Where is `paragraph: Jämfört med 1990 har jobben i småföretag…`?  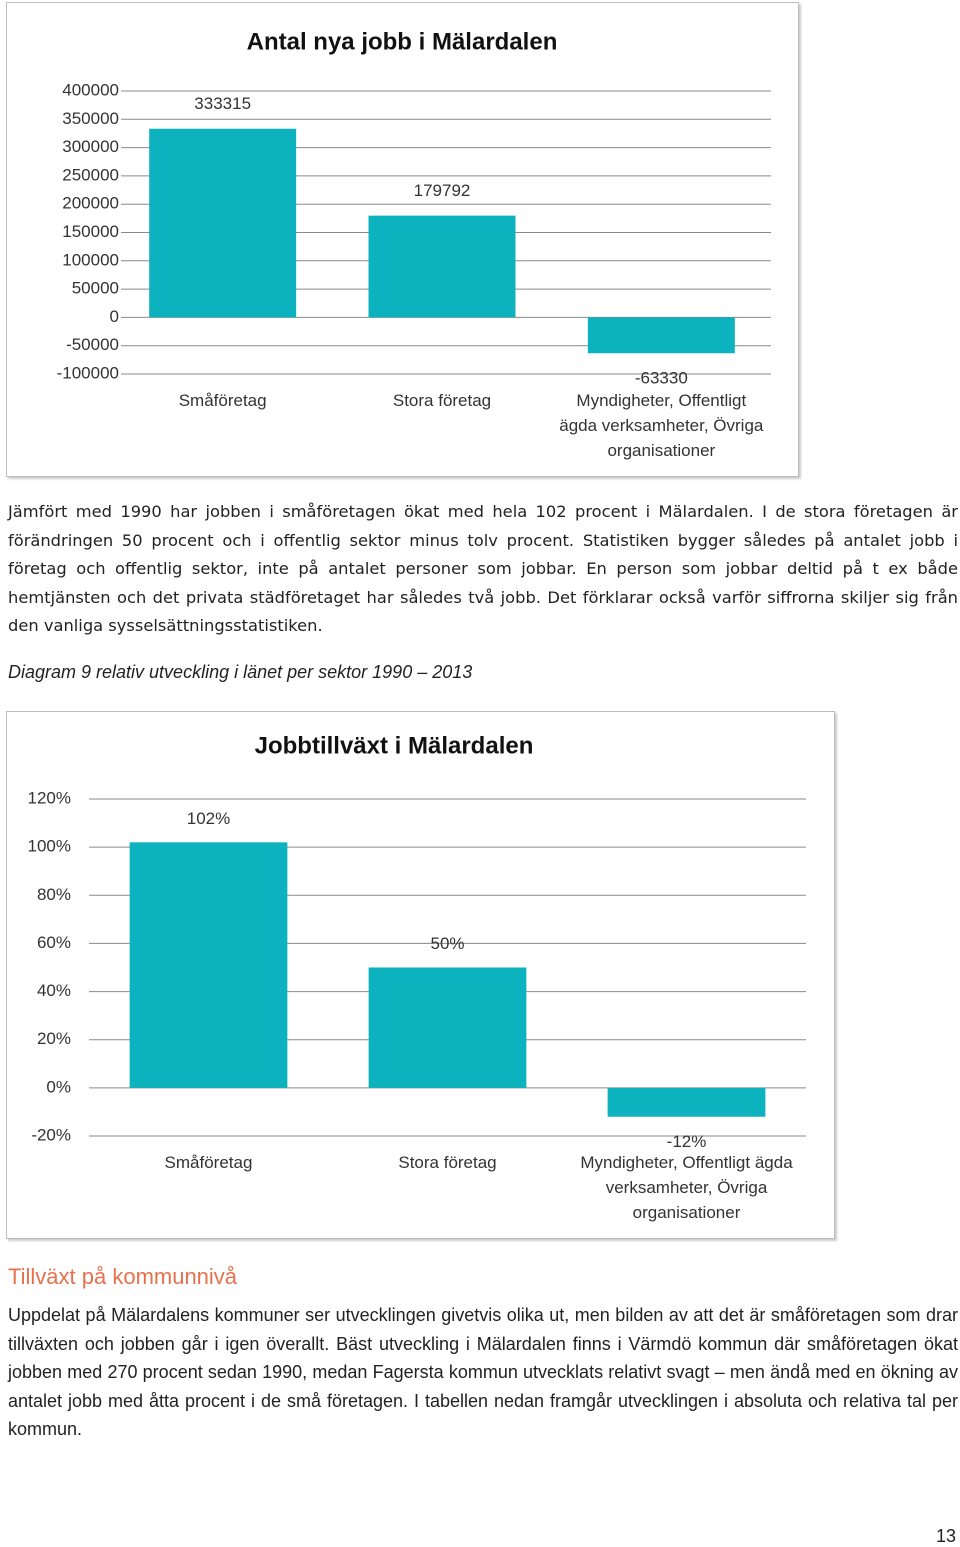
paragraph: Jämfört med 1990 har jobben i småföretag… is located at coordinates (483, 568).